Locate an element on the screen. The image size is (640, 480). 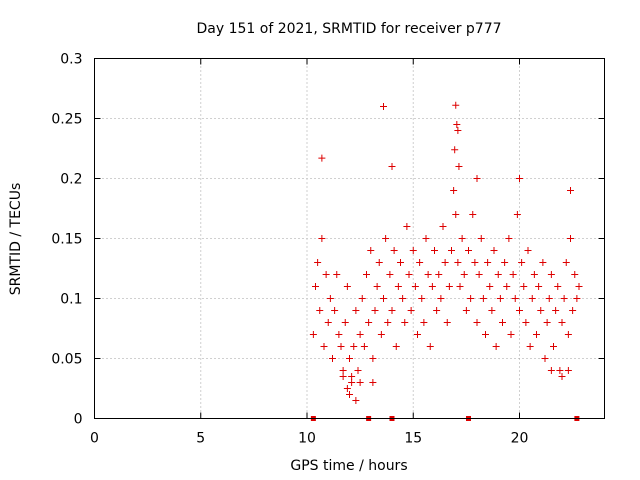
x-tick-label: 5 is located at coordinates (200, 439).